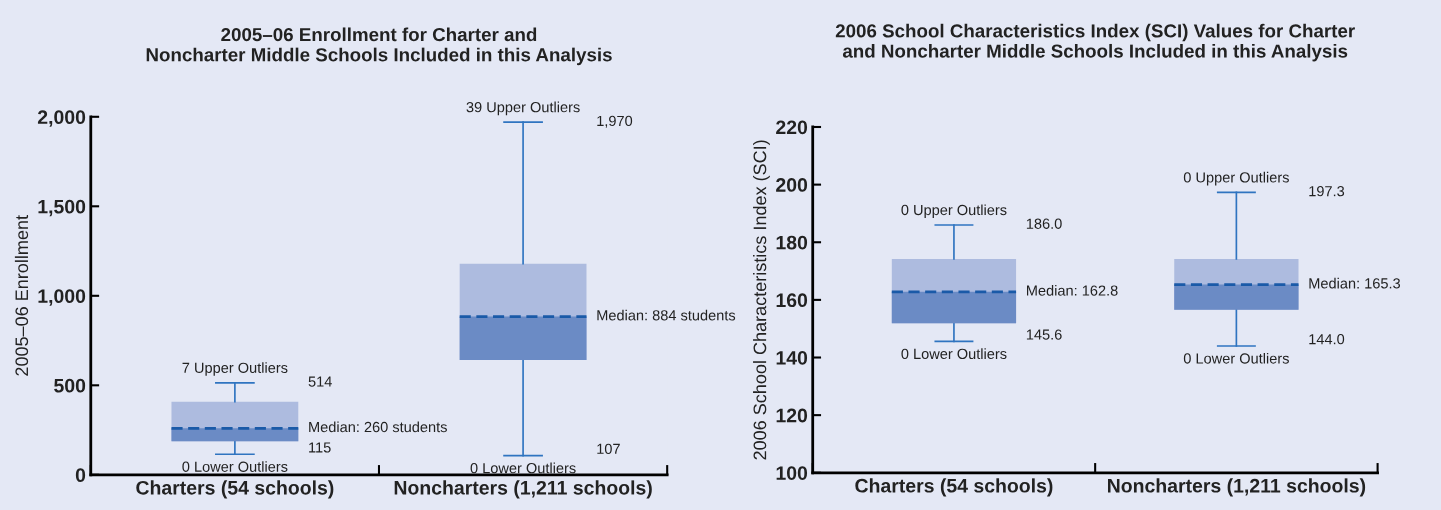  What do you see at coordinates (320, 381) in the screenshot?
I see `annotation: 514` at bounding box center [320, 381].